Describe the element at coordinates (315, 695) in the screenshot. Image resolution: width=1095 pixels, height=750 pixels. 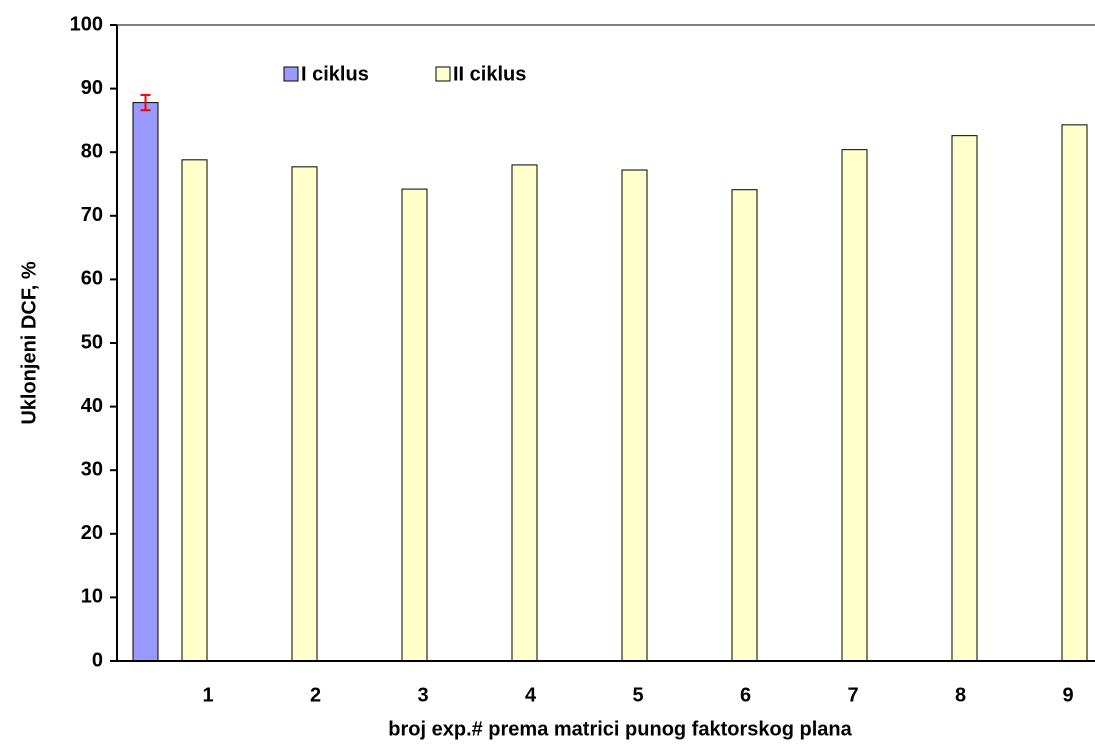
I see `x-tick-label: 2` at that location.